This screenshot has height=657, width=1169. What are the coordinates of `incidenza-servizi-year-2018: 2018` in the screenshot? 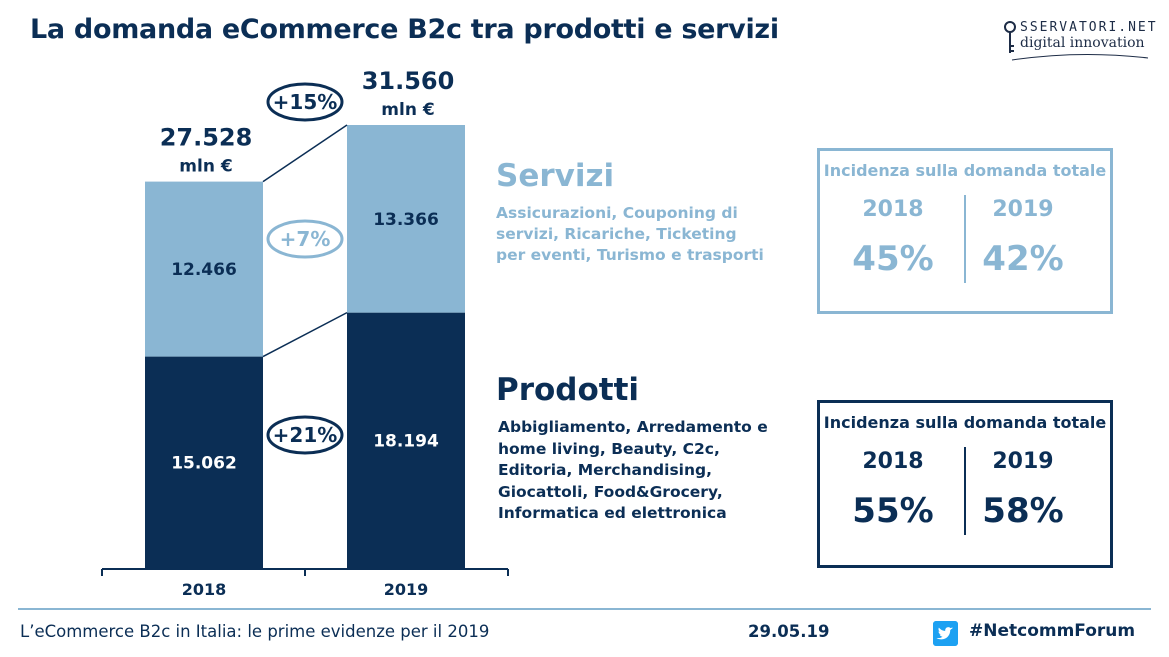 It's located at (893, 209).